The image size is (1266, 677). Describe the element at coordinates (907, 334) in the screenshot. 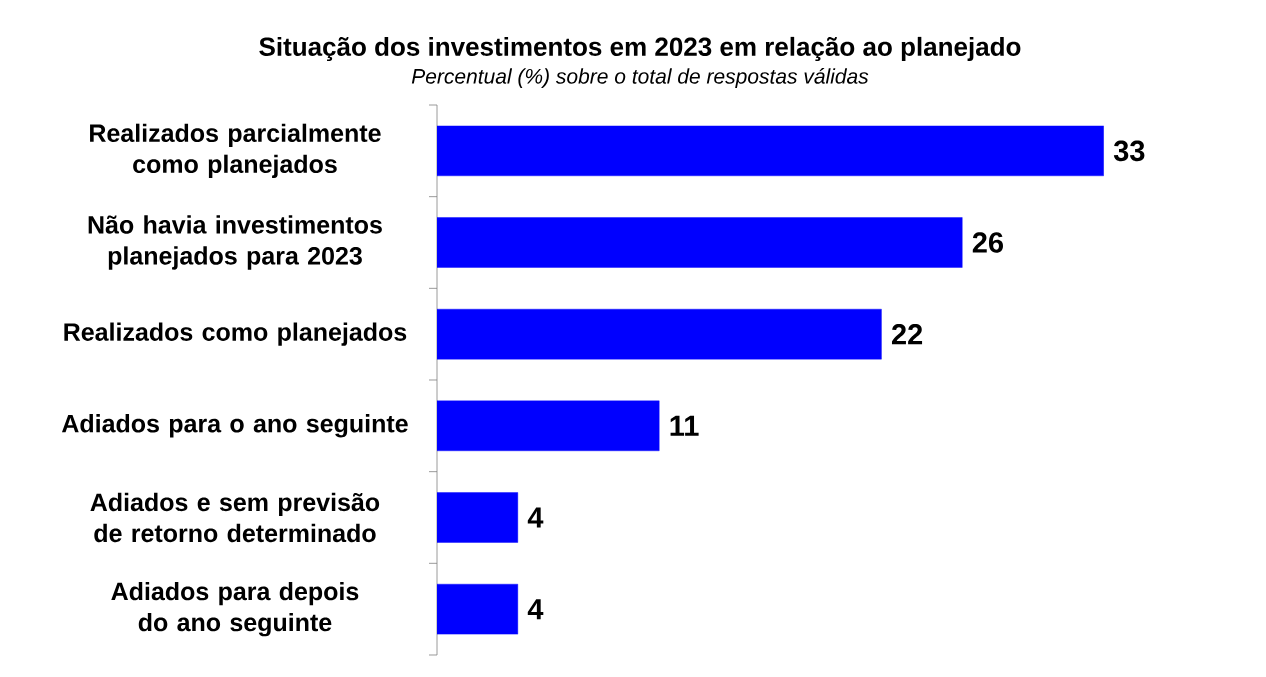

I see `data-label: 22` at that location.